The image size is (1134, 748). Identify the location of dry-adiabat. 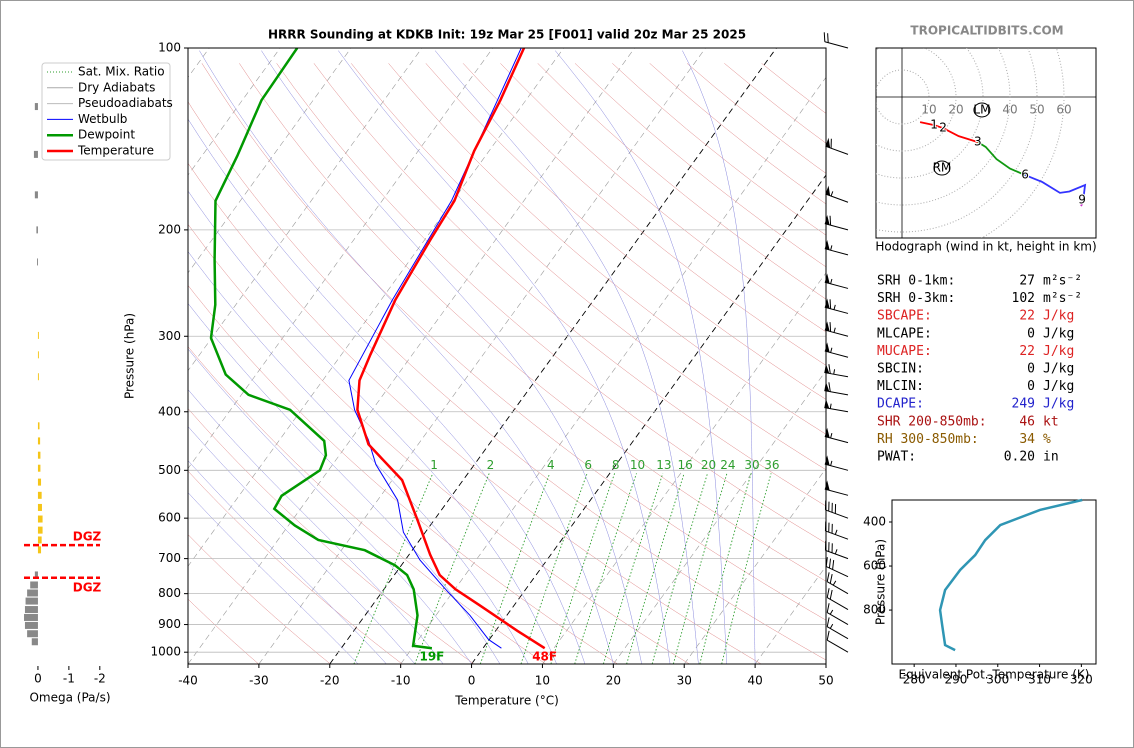
(223, 631).